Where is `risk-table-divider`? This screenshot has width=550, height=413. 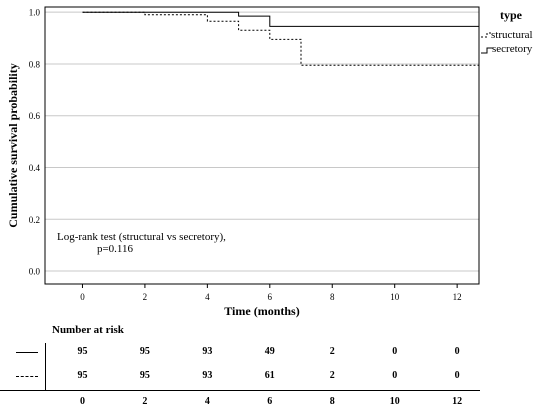 risk-table-divider is located at coordinates (45, 366).